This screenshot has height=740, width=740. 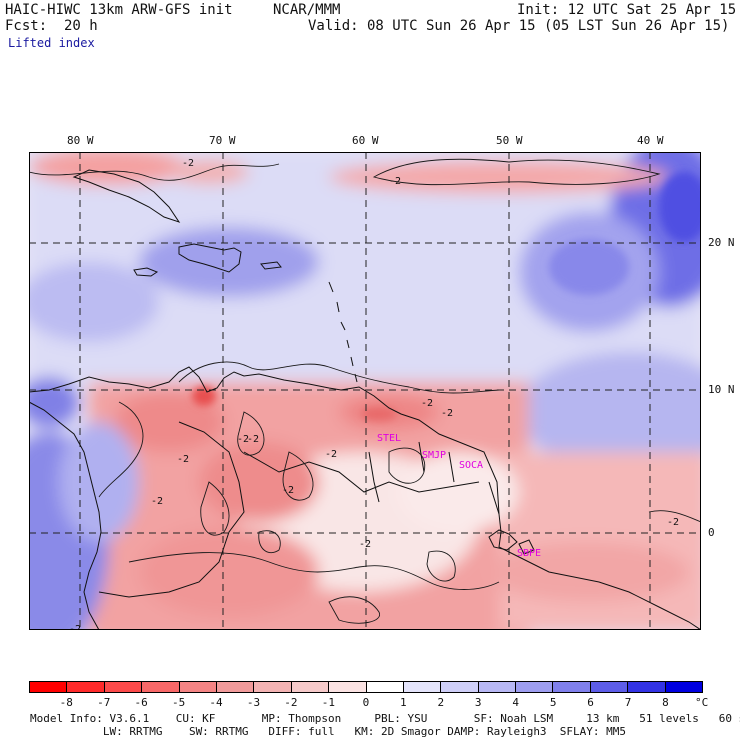 What do you see at coordinates (119, 10) in the screenshot?
I see `model-title: HAIC-HIWC 13km ARW-GFS init` at bounding box center [119, 10].